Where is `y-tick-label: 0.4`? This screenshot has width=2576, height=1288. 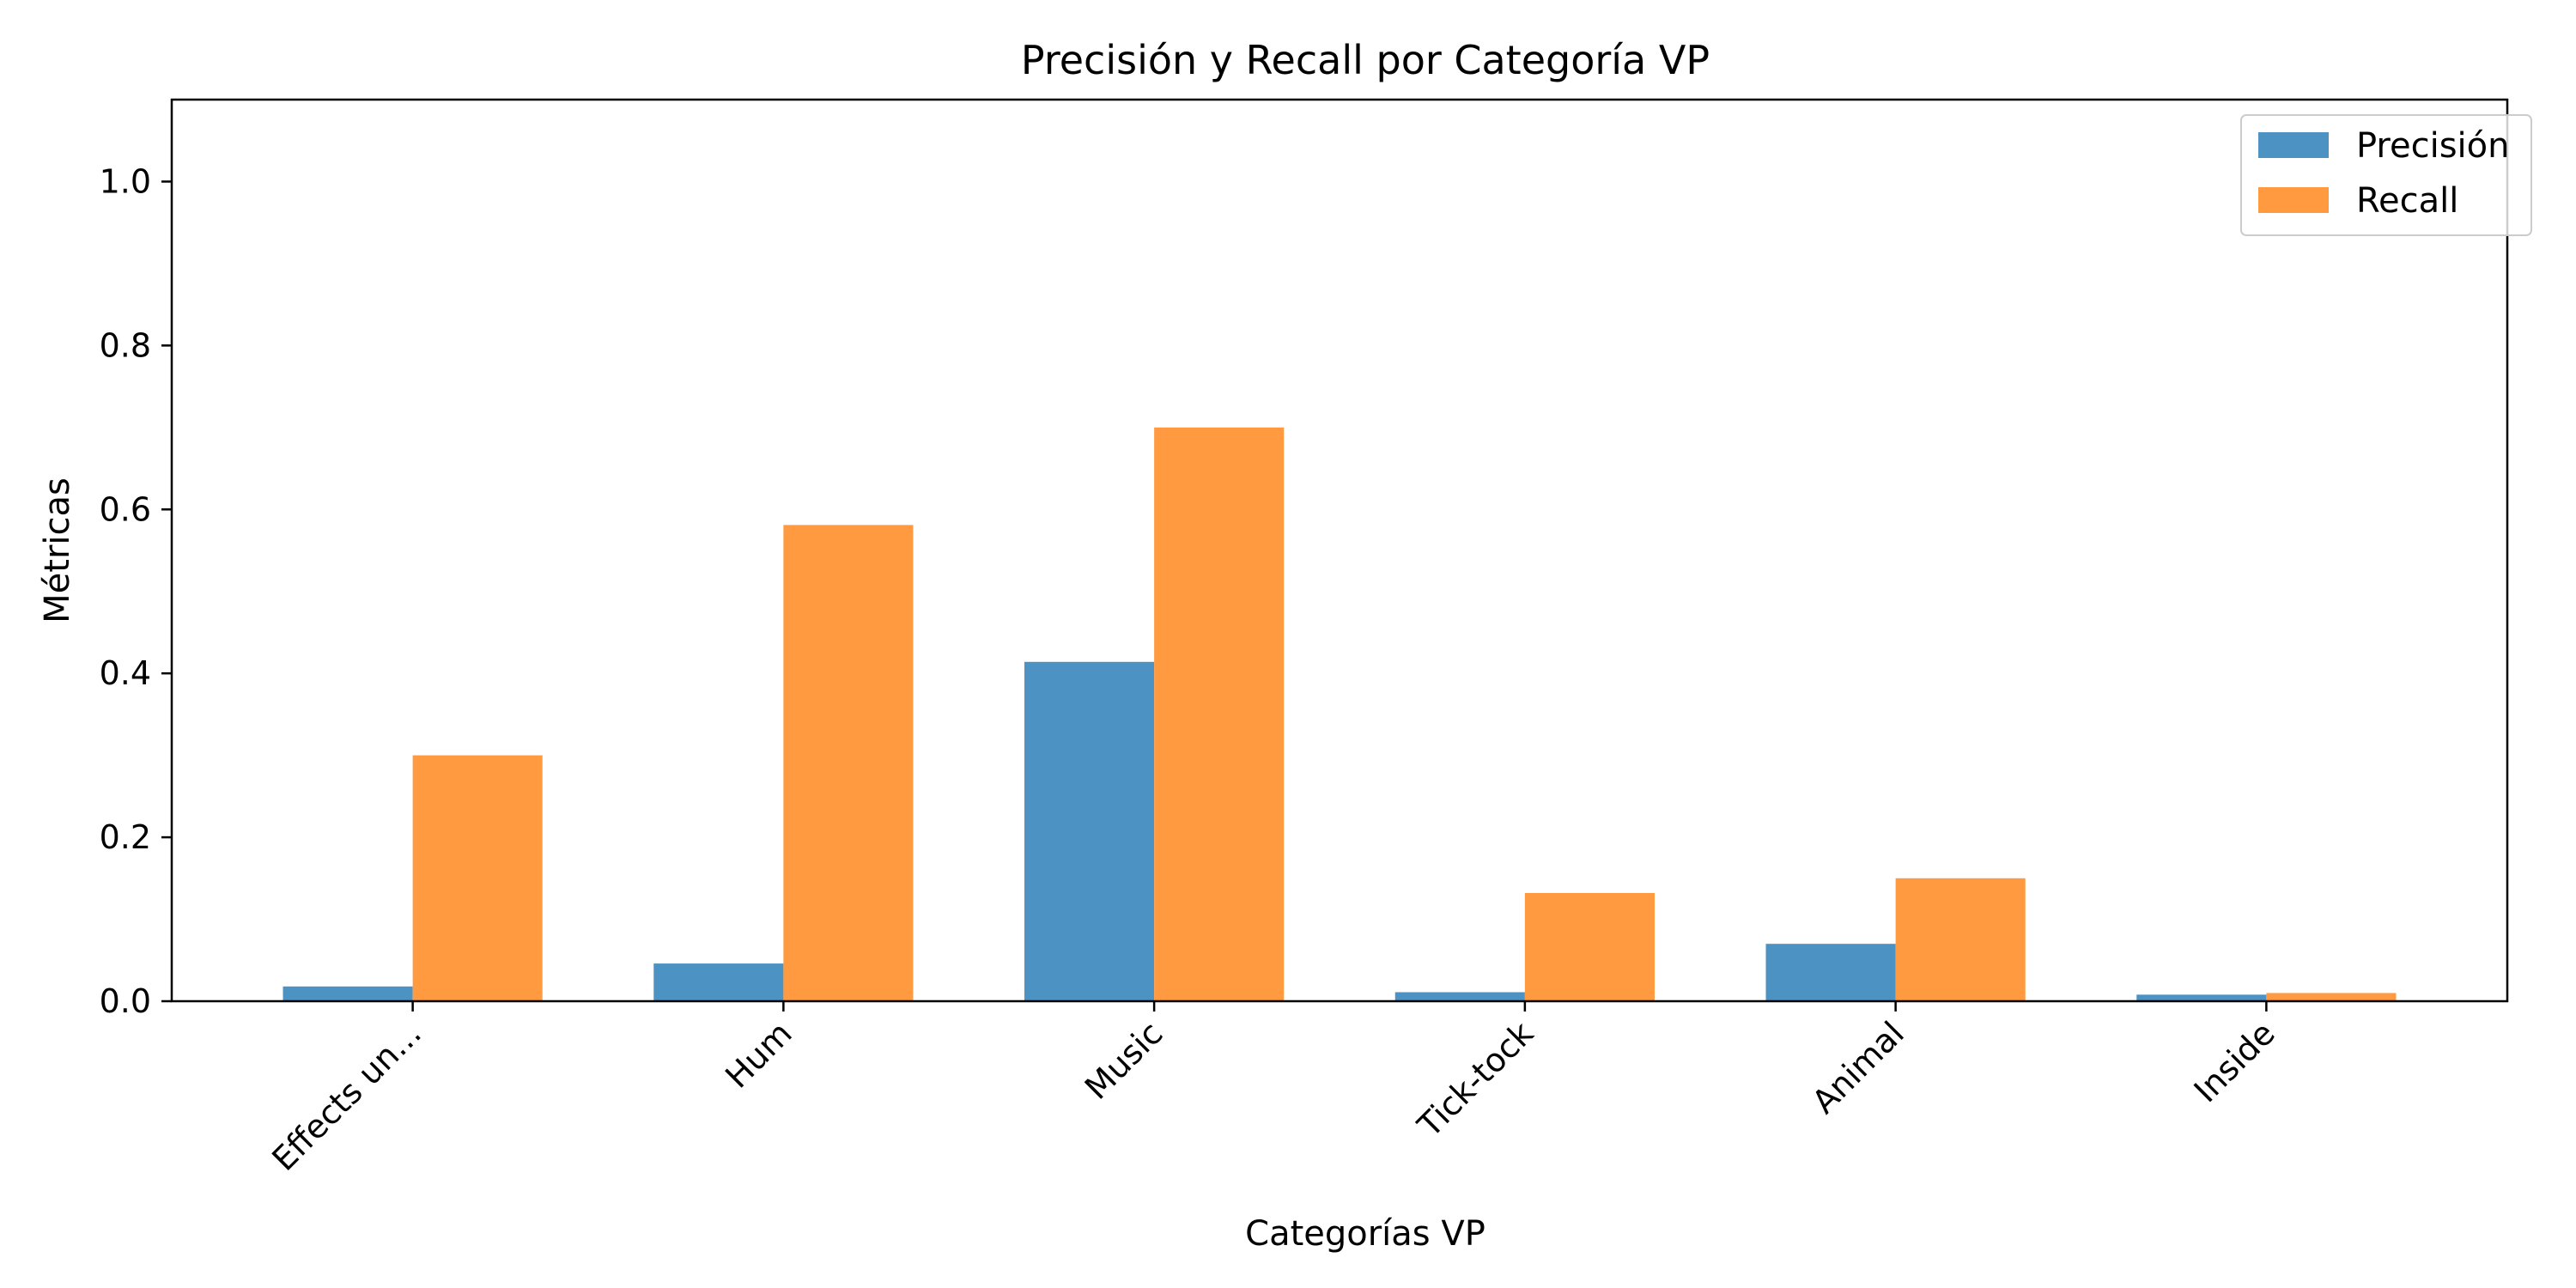 y-tick-label: 0.4 is located at coordinates (126, 673).